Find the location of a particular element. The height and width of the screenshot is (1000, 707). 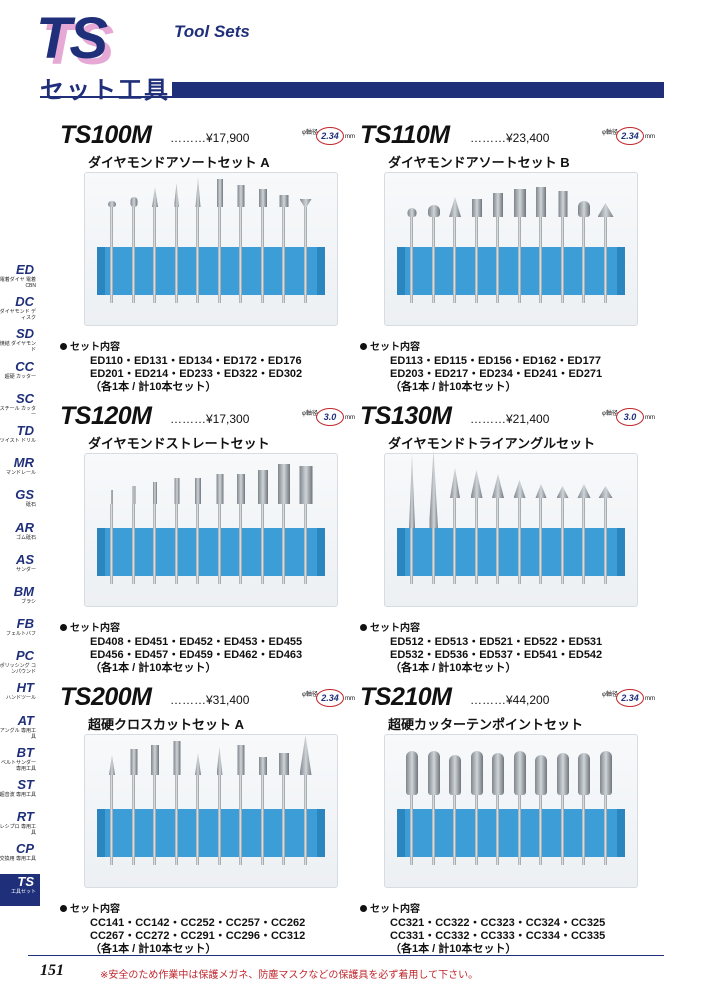

header-rule is located at coordinates (352, 97).